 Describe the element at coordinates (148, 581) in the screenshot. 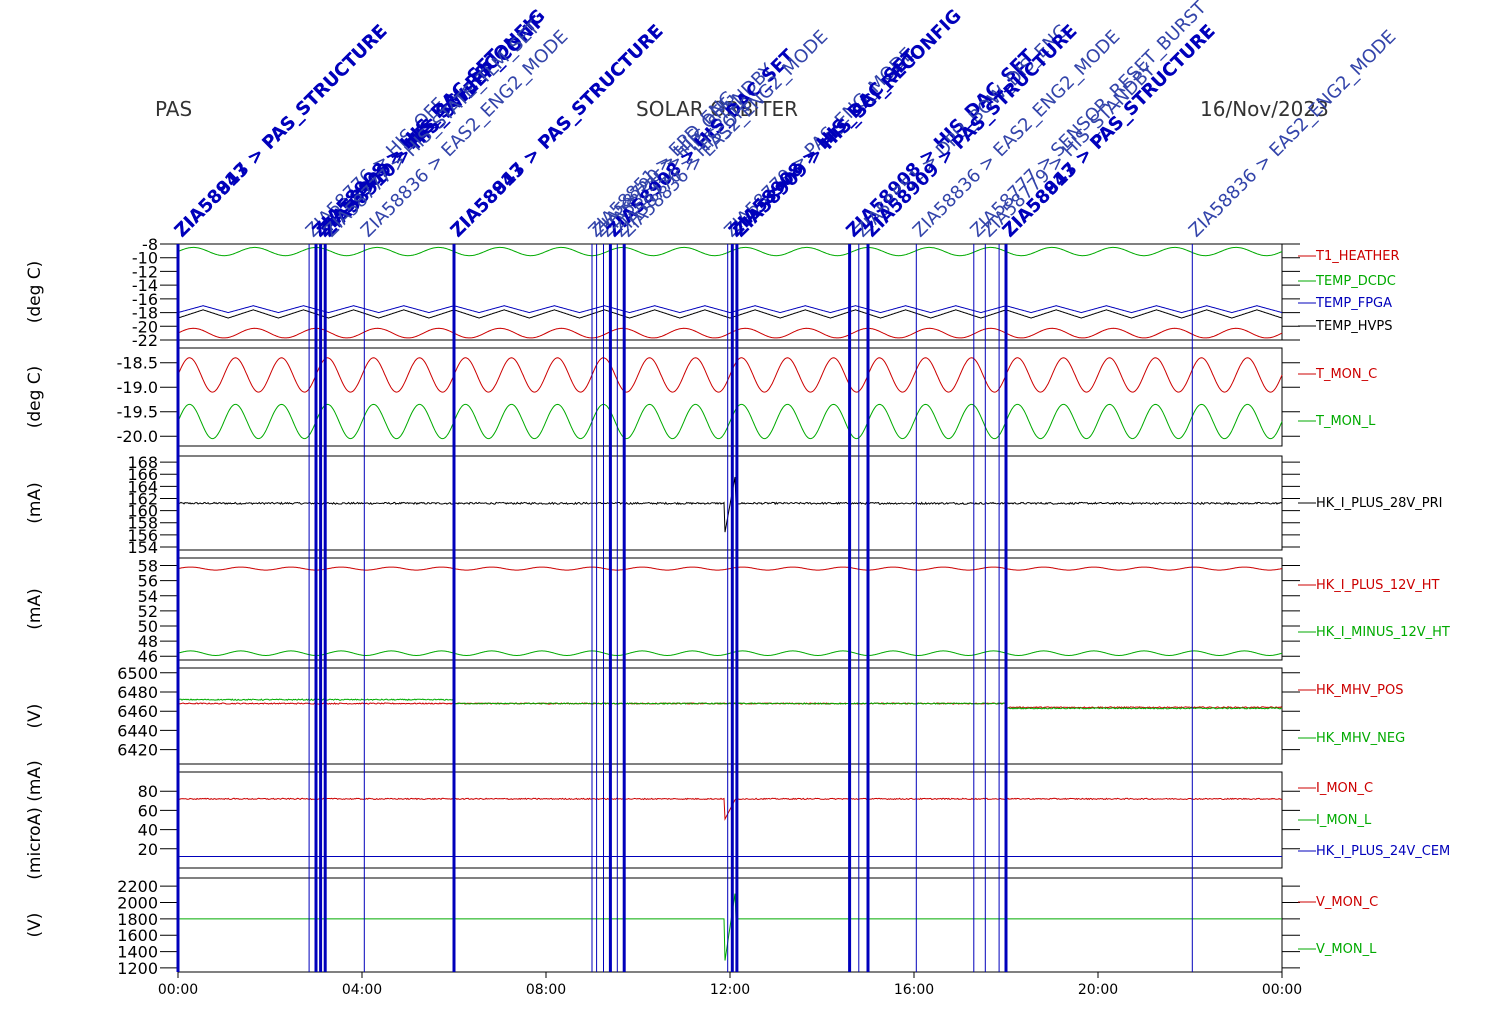

I see `y-tick-label: 56` at that location.